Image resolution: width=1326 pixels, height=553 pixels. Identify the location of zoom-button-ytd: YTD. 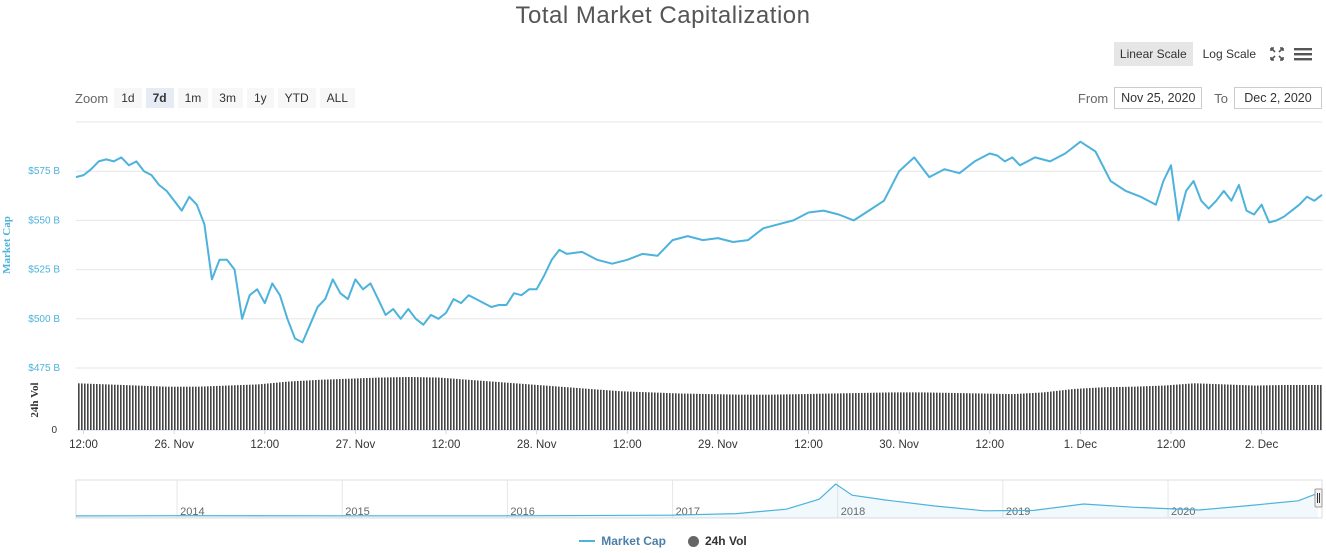
(296, 98).